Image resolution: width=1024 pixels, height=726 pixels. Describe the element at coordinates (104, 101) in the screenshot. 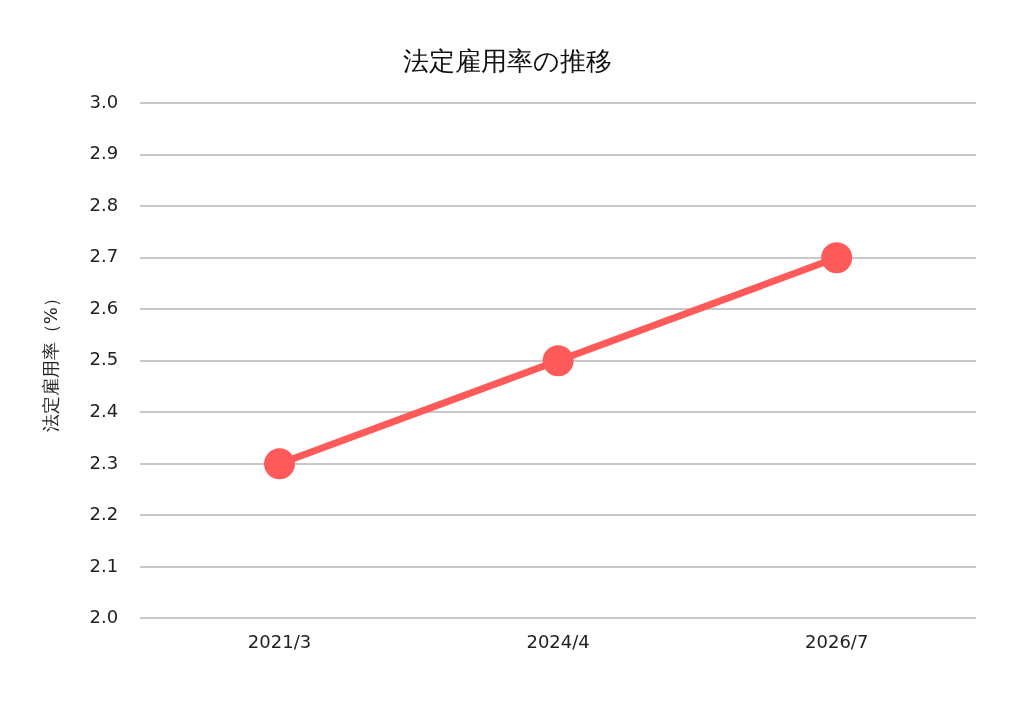

I see `y-tick-label: 3.0` at that location.